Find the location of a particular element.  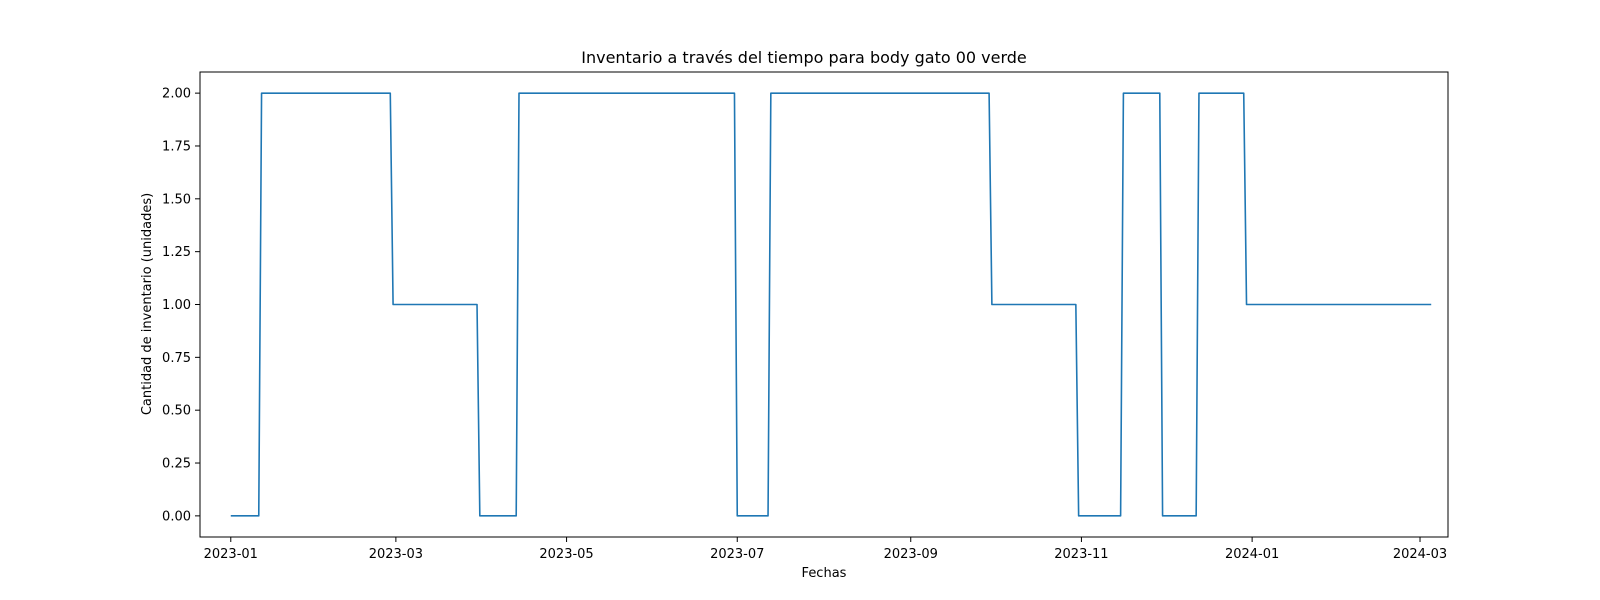

y-tick-label: 1.50 is located at coordinates (176, 199).